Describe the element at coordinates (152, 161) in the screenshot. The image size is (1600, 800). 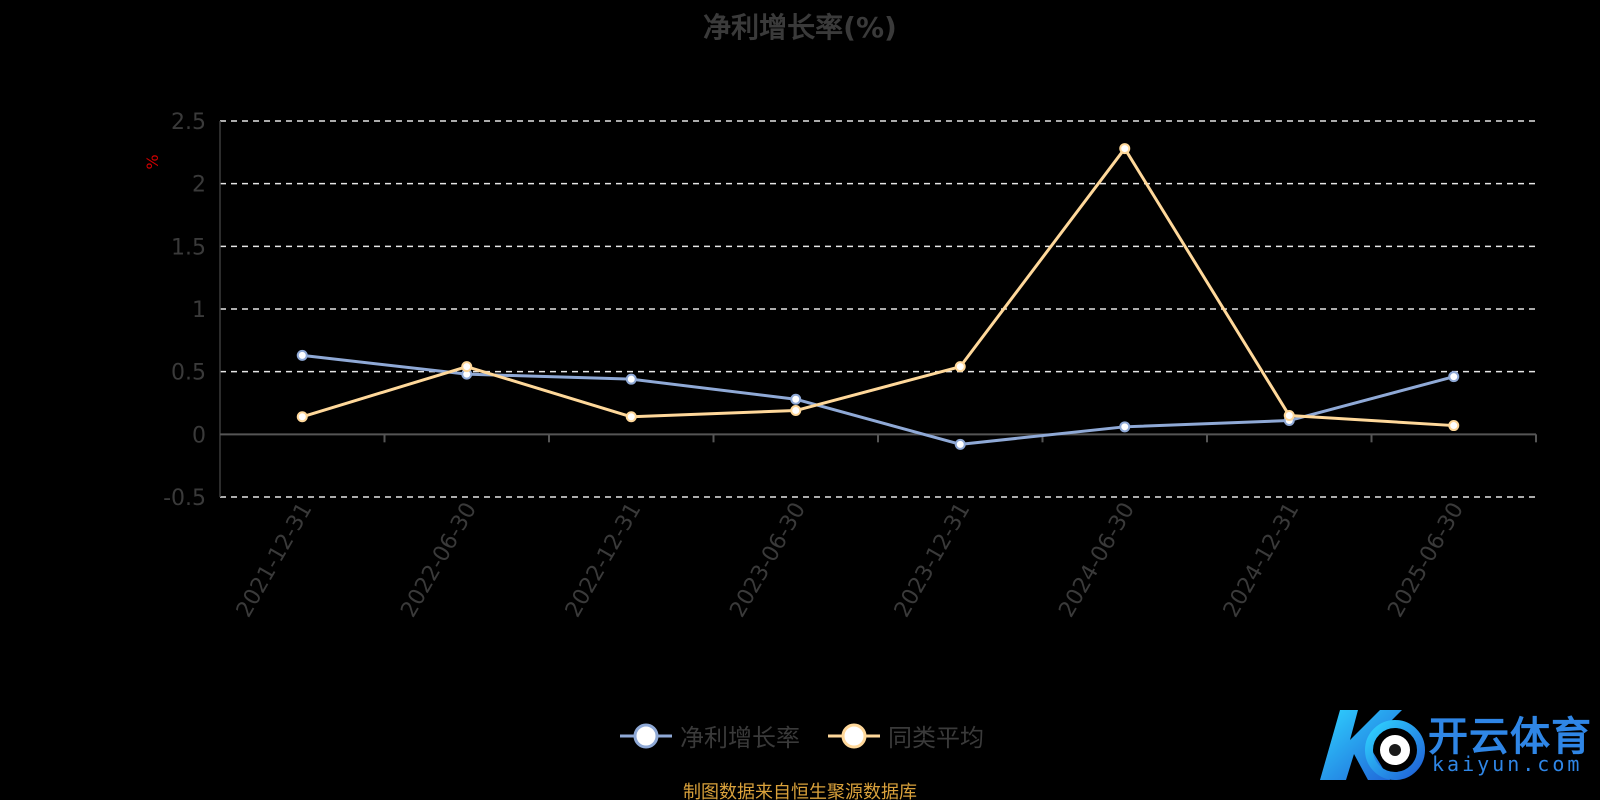
I see `y-axis-label: %` at that location.